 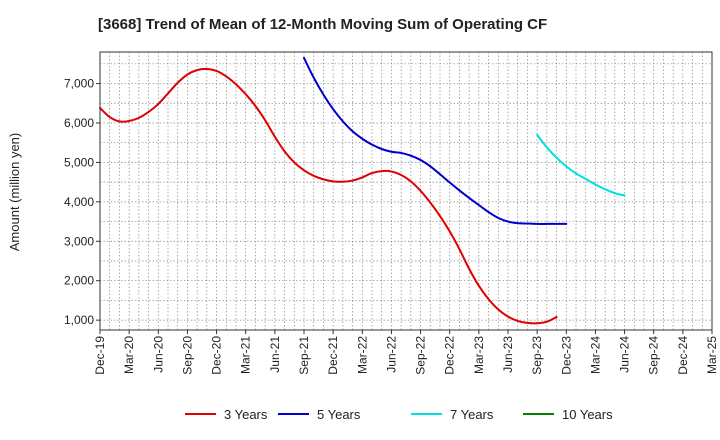 I want to click on x-tick-label: Mar-22, so click(x=362, y=355).